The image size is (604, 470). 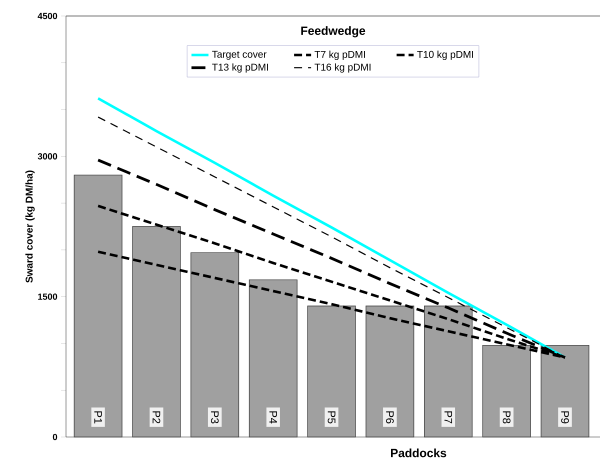 I want to click on y-tick-label: 1500, so click(x=48, y=296).